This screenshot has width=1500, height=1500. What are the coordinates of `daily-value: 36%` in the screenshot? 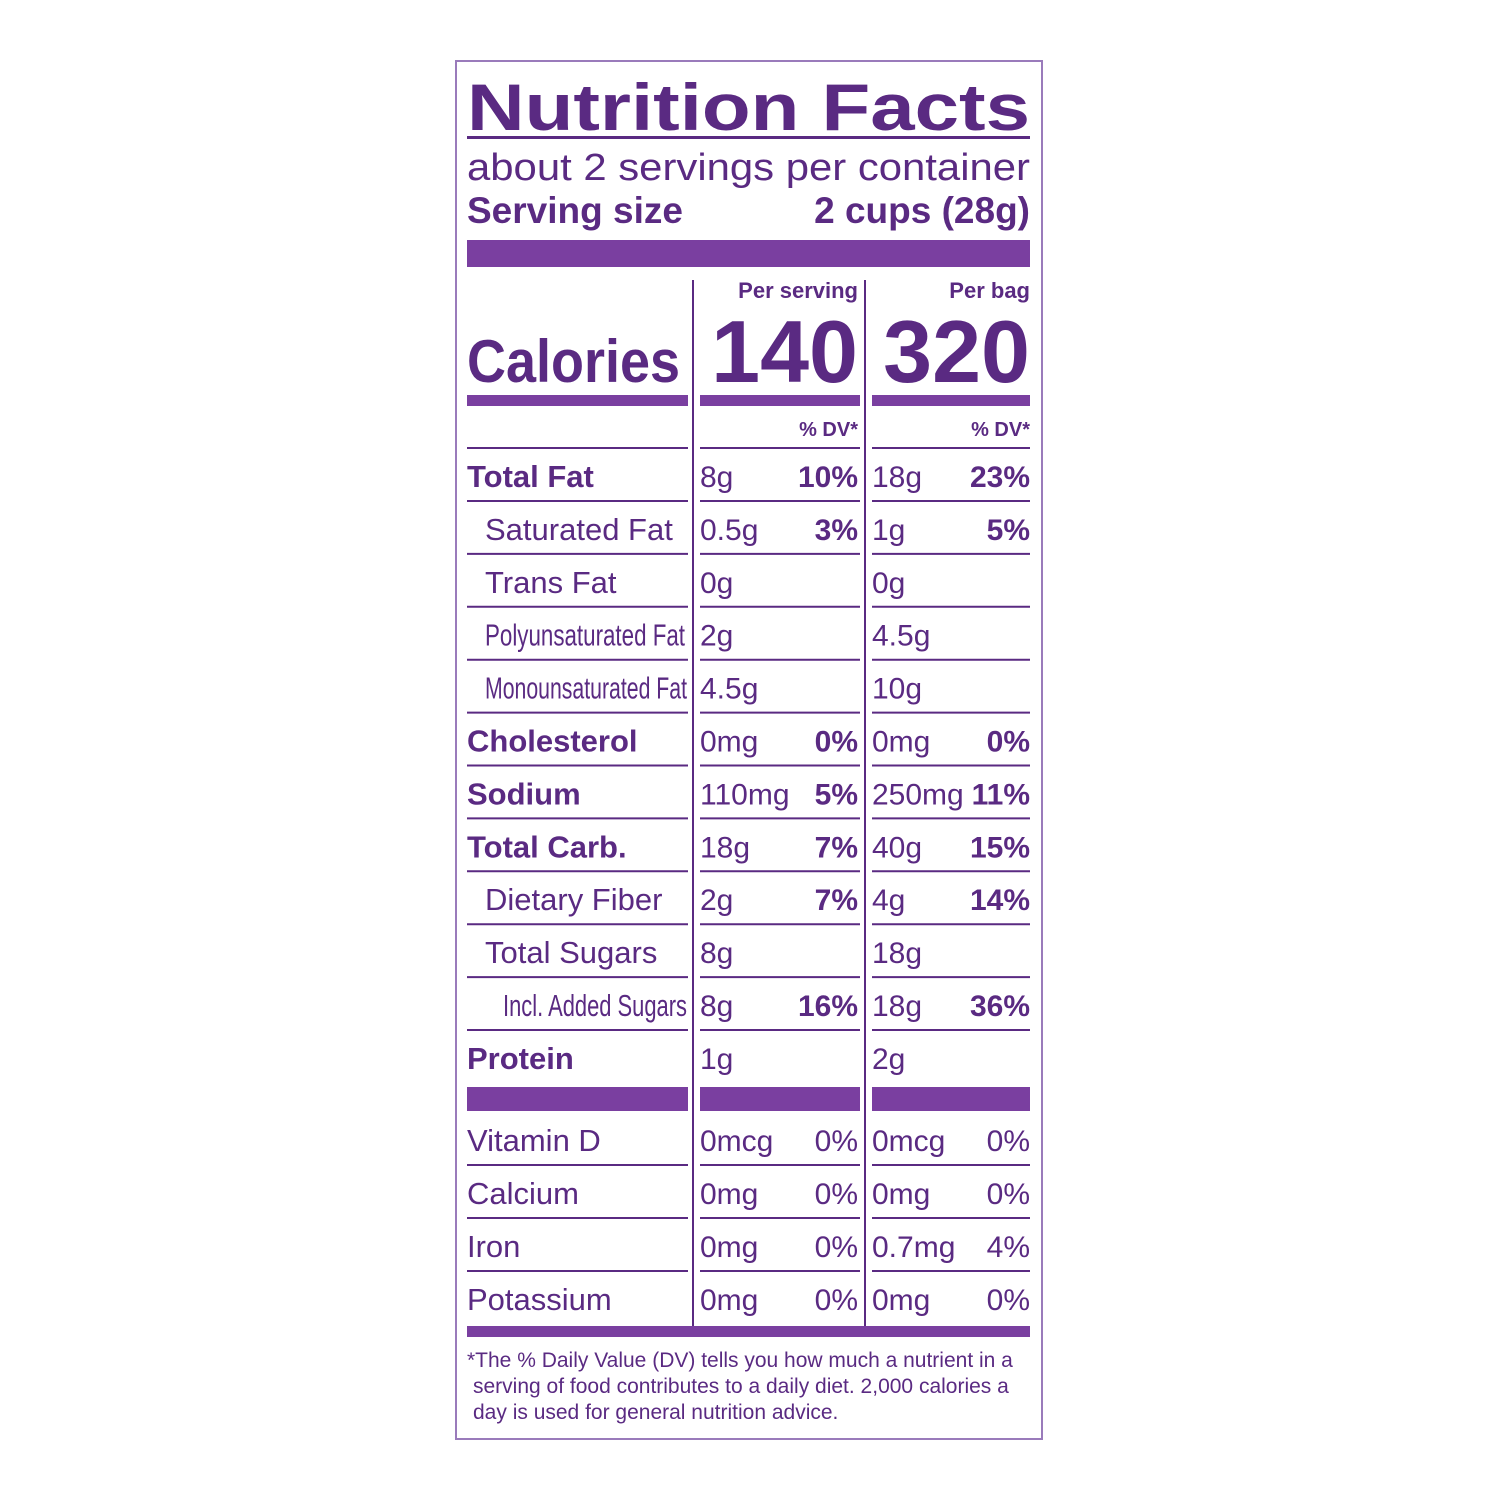 It's located at (1000, 1006).